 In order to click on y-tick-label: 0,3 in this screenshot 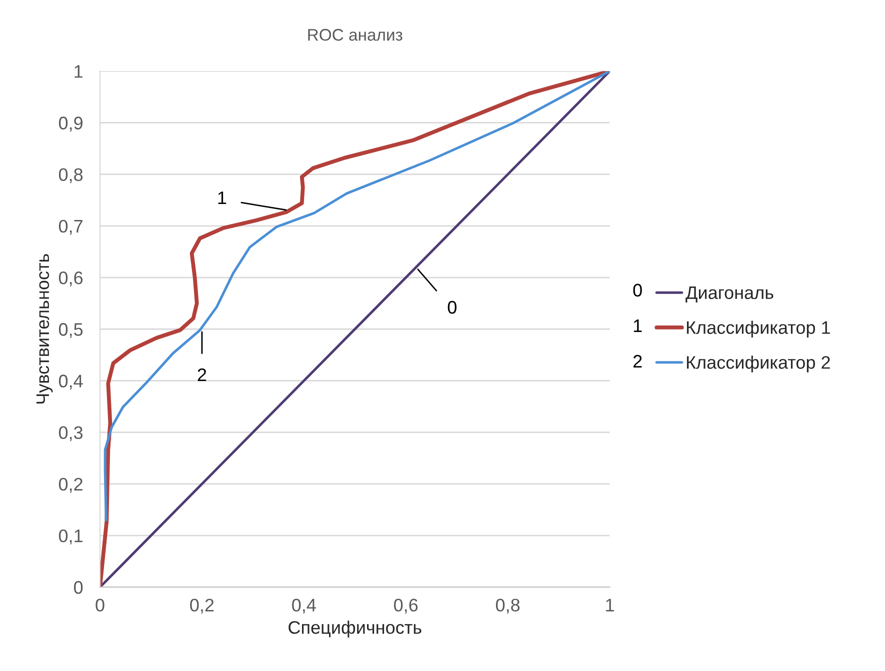, I will do `click(70, 434)`.